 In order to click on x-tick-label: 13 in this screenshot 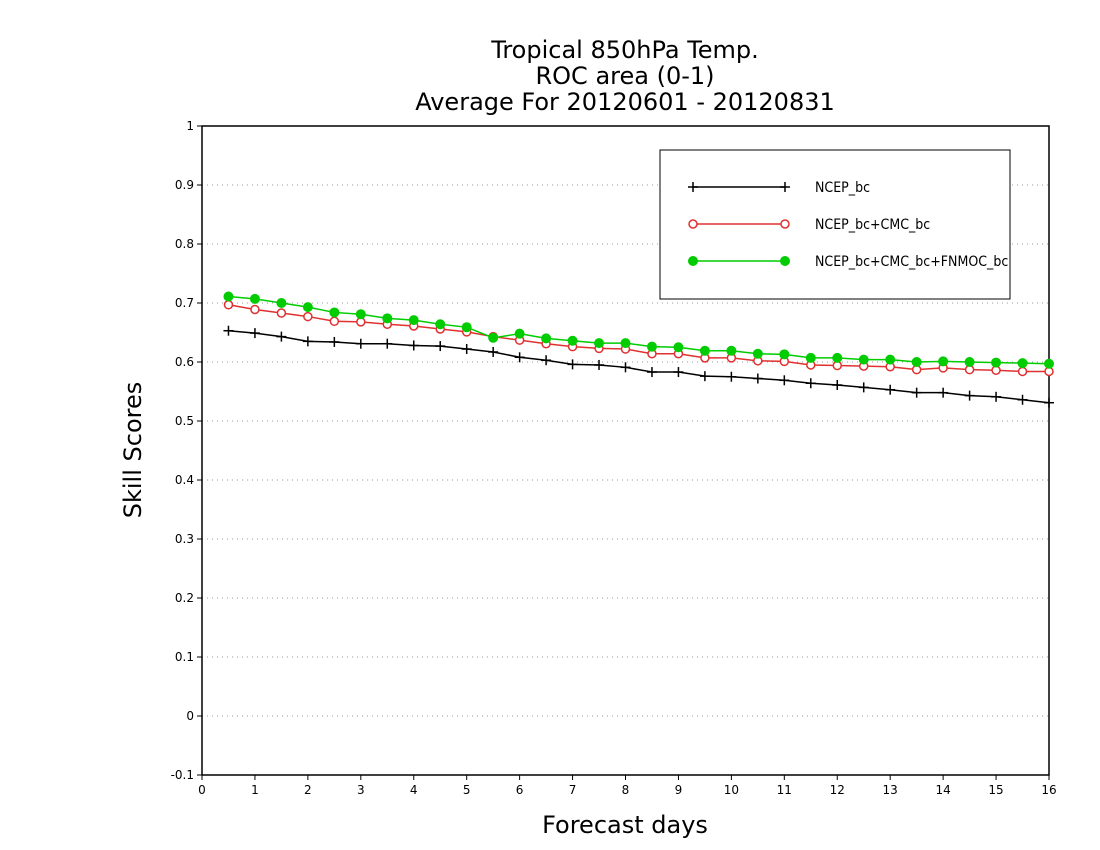, I will do `click(890, 790)`.